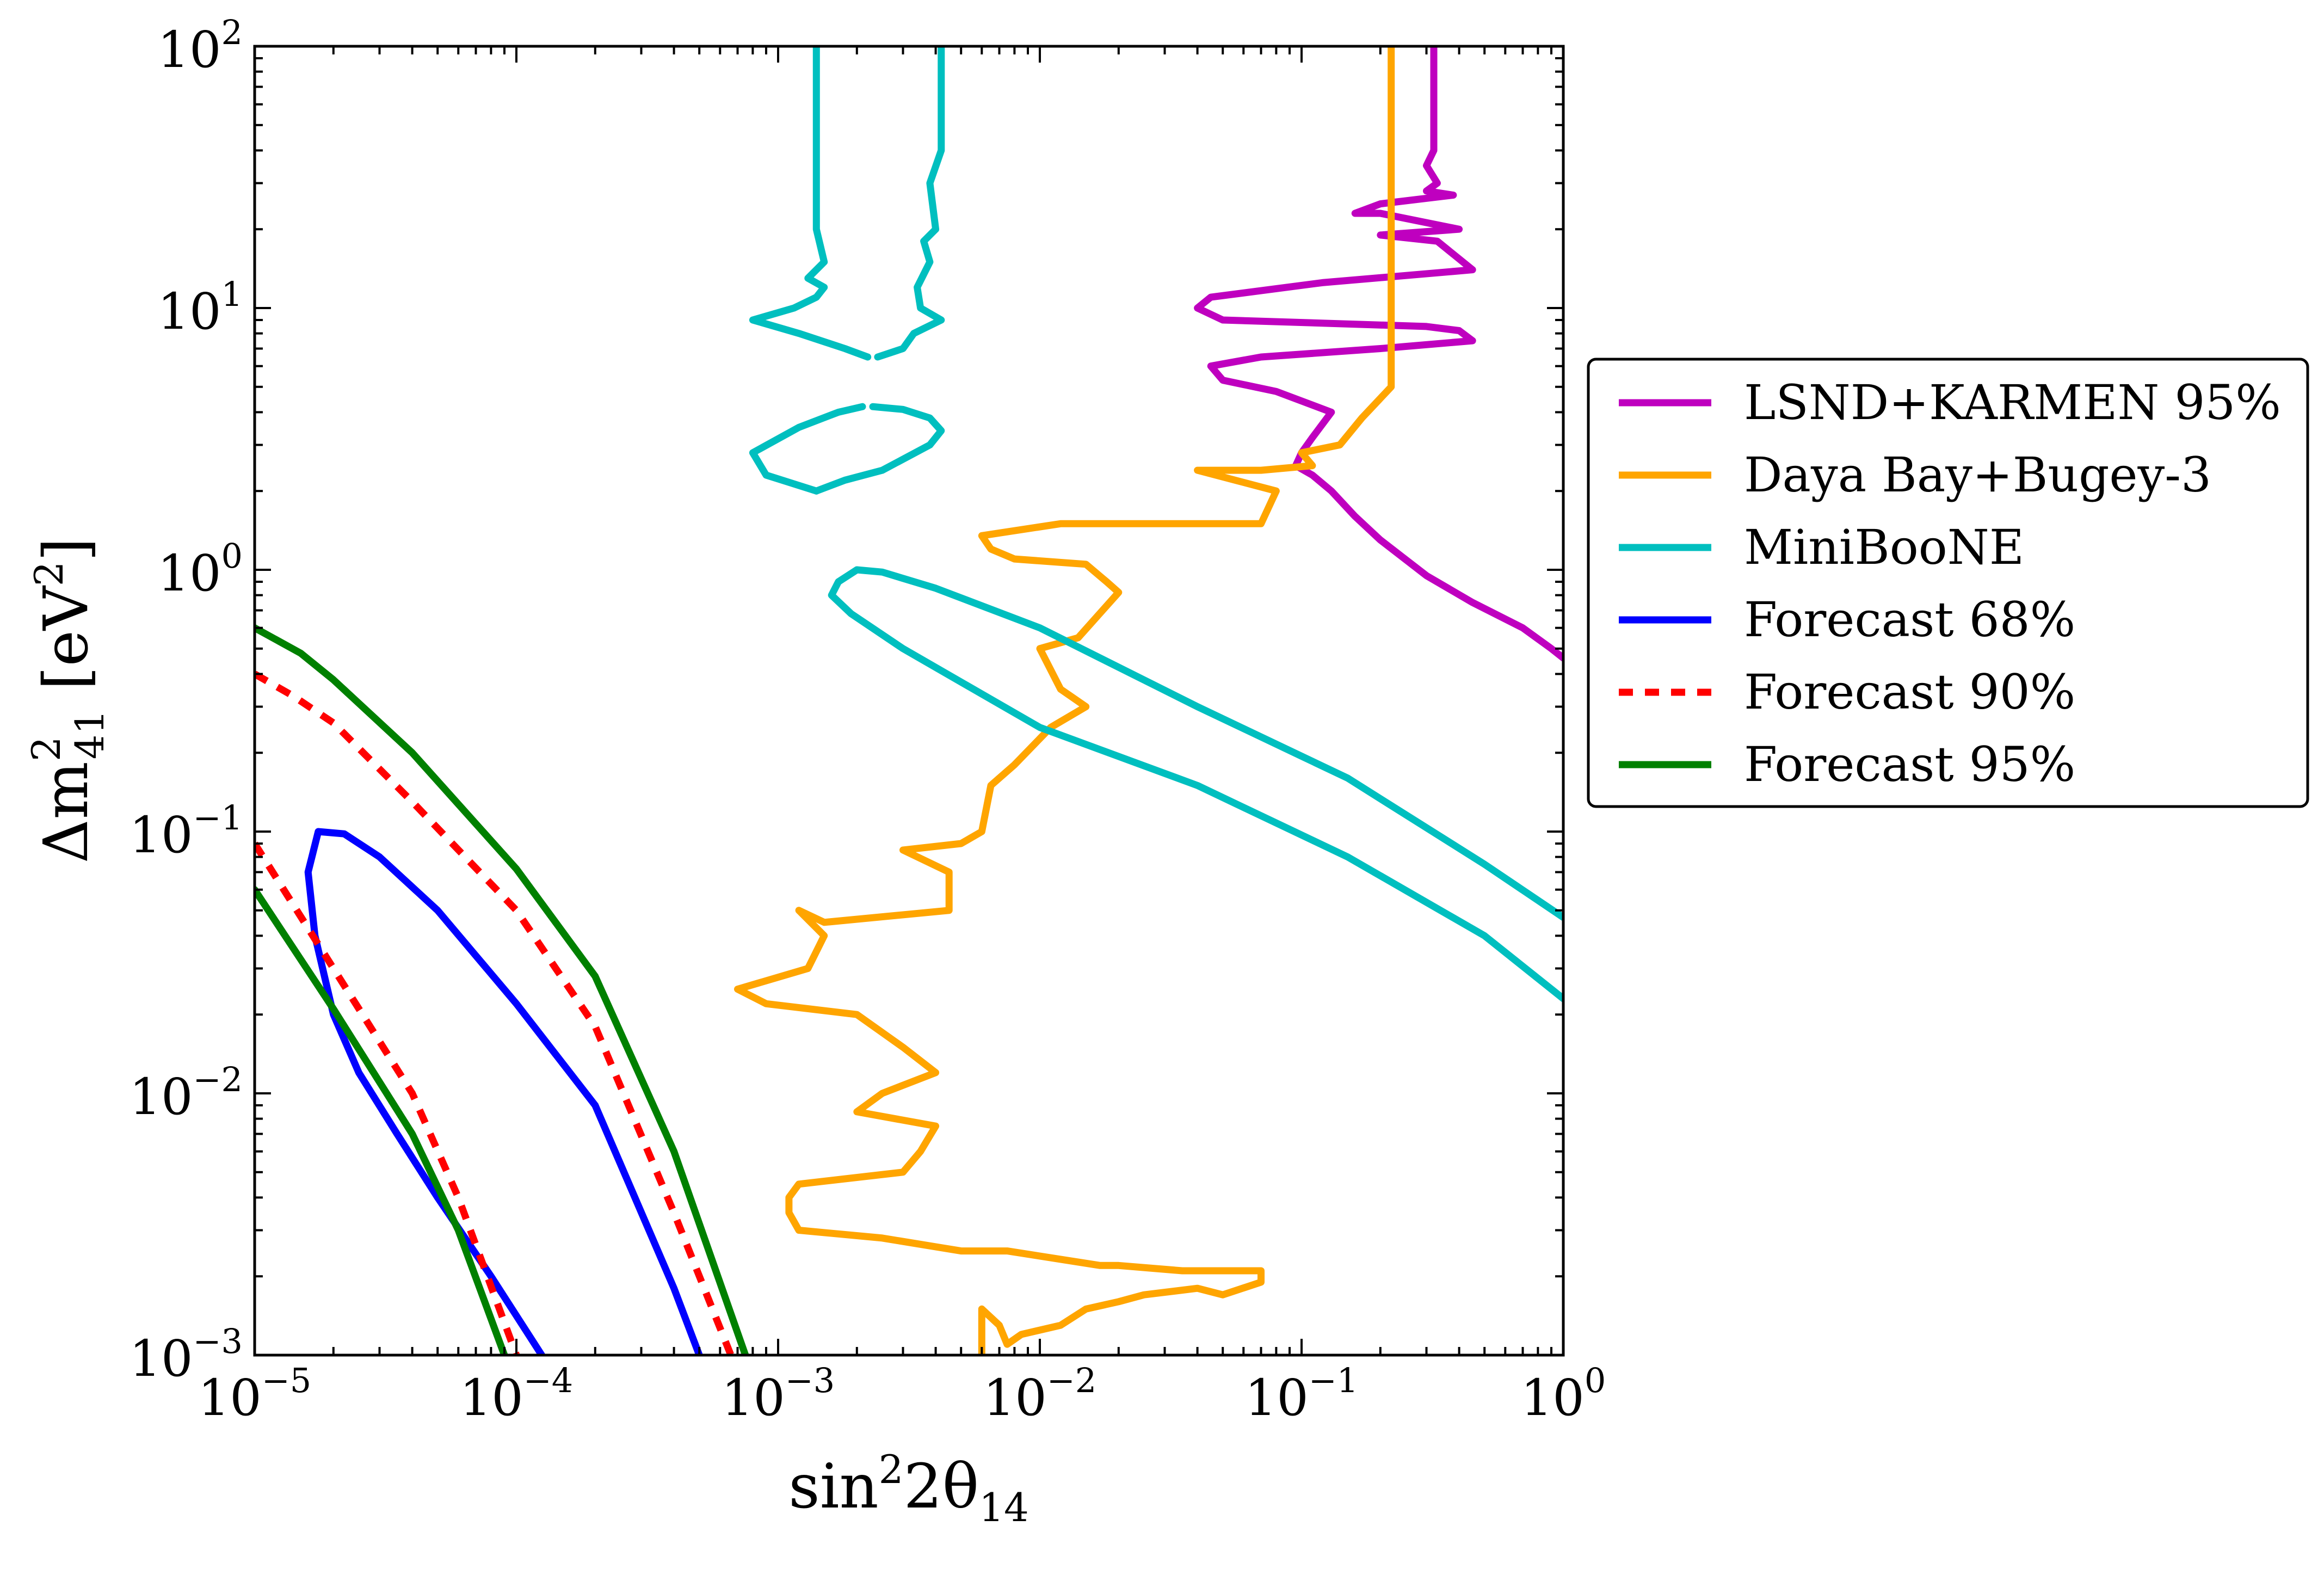  What do you see at coordinates (517, 736) in the screenshot?
I see `x-tick-1: 10−4` at bounding box center [517, 736].